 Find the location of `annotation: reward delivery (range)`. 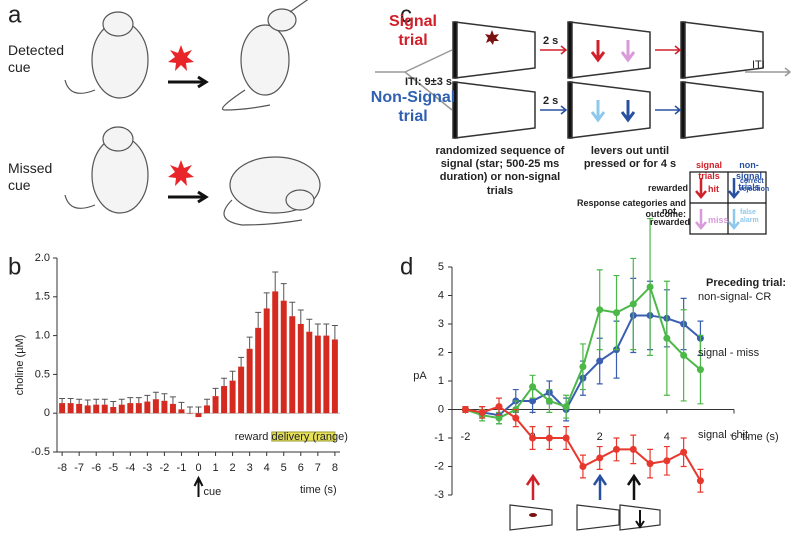

annotation: reward delivery (range) is located at coordinates (291, 437).